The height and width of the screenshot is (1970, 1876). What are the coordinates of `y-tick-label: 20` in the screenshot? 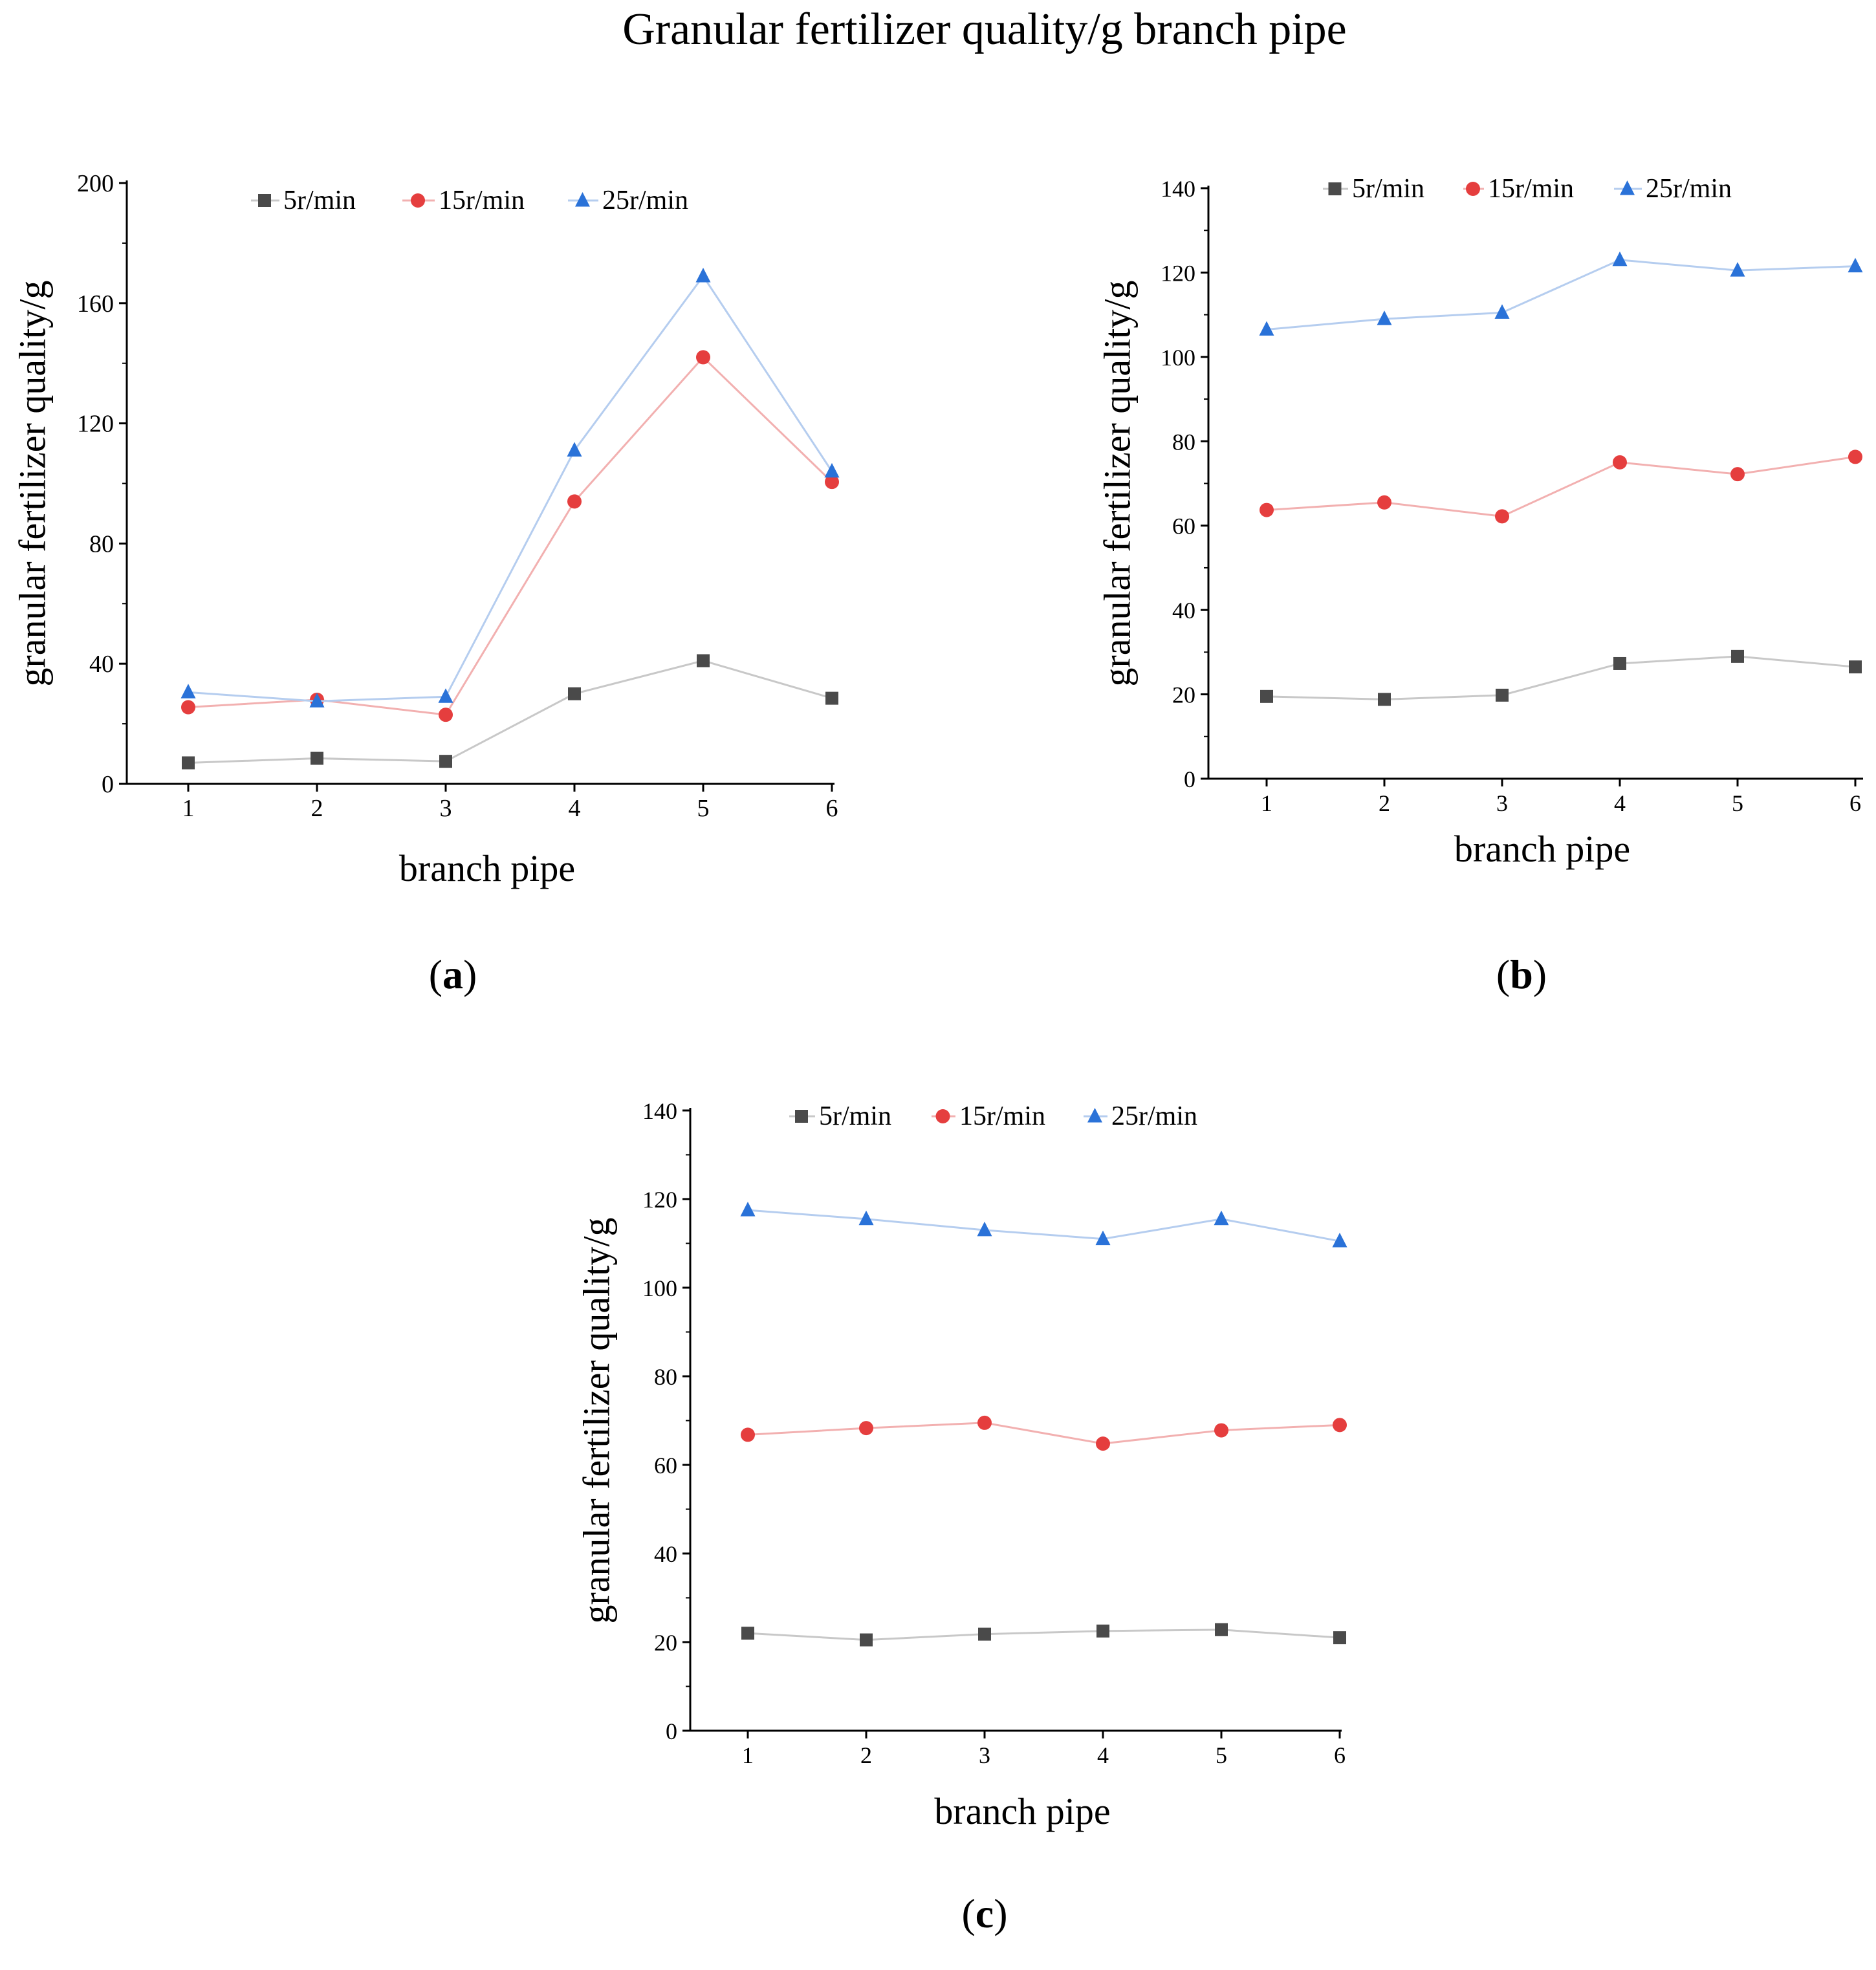 It's located at (1183, 695).